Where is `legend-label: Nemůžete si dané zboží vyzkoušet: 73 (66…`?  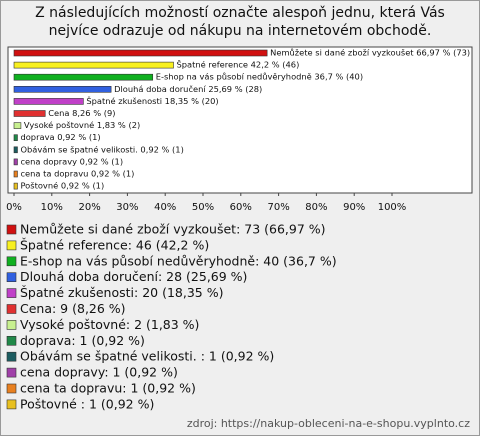
legend-label: Nemůžete si dané zboží vyzkoušet: 73 (66… is located at coordinates (173, 229).